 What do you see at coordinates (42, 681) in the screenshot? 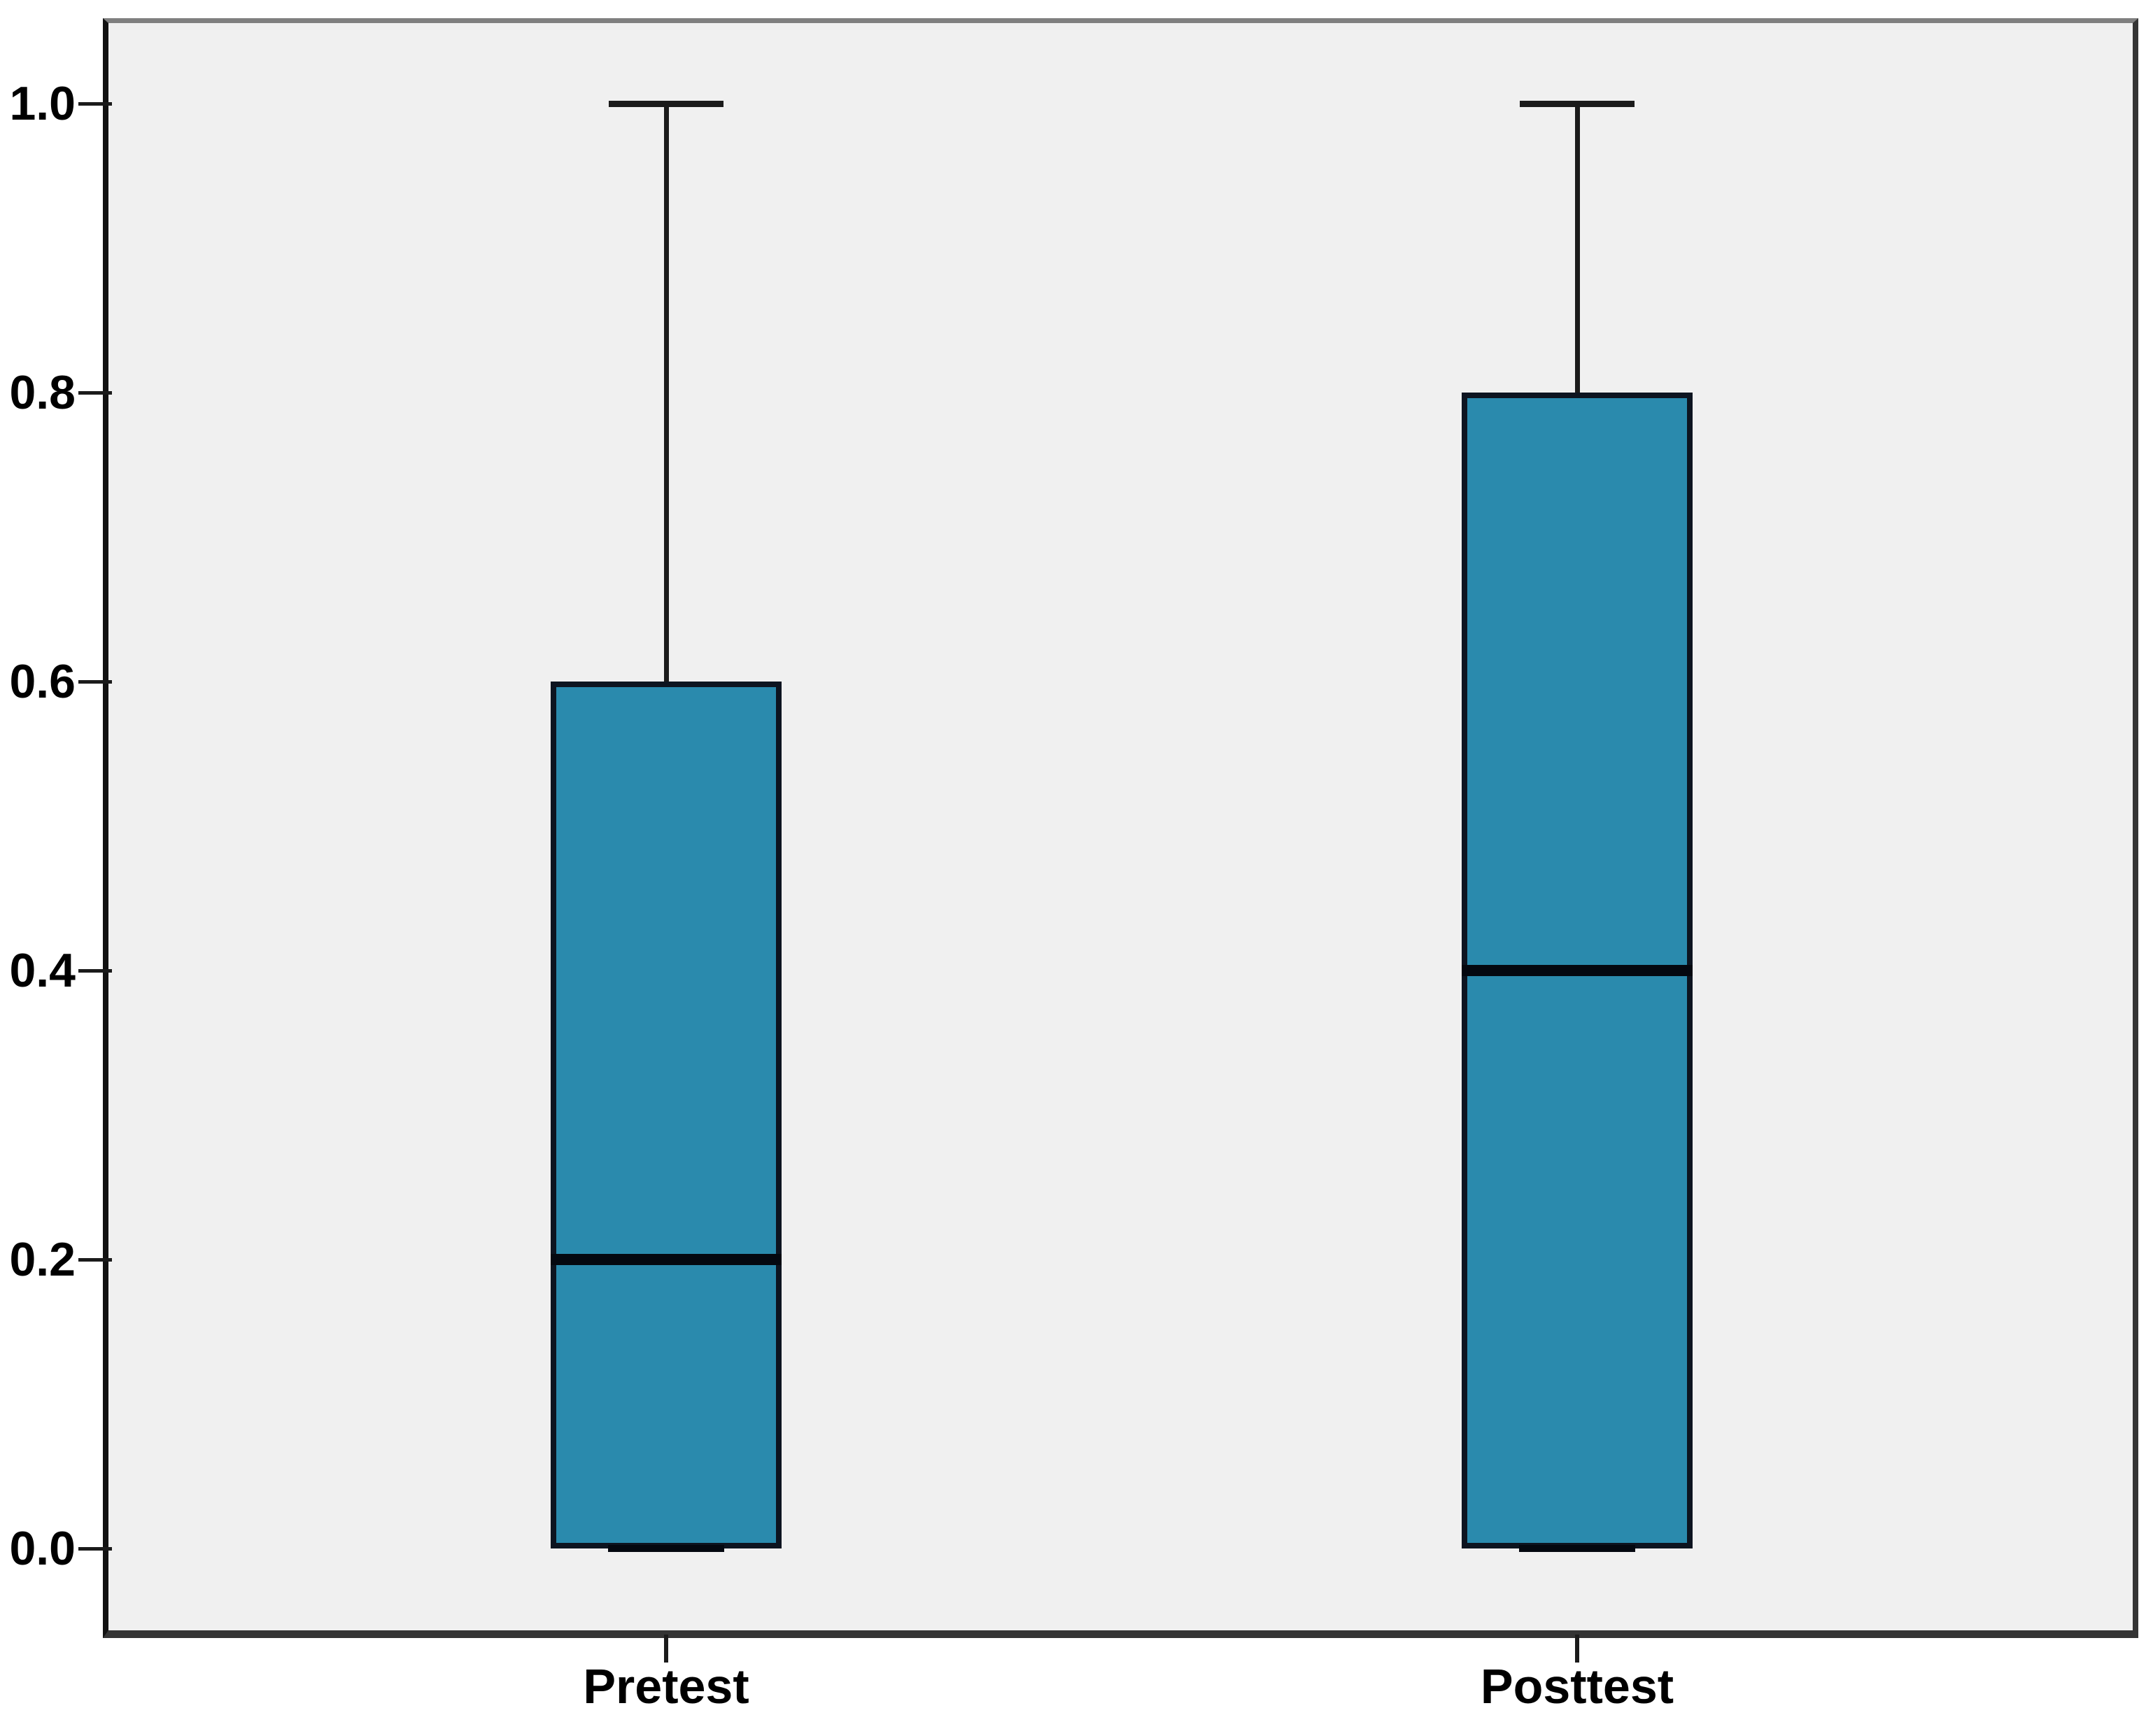
I see `y-tick-label: 0.6` at bounding box center [42, 681].